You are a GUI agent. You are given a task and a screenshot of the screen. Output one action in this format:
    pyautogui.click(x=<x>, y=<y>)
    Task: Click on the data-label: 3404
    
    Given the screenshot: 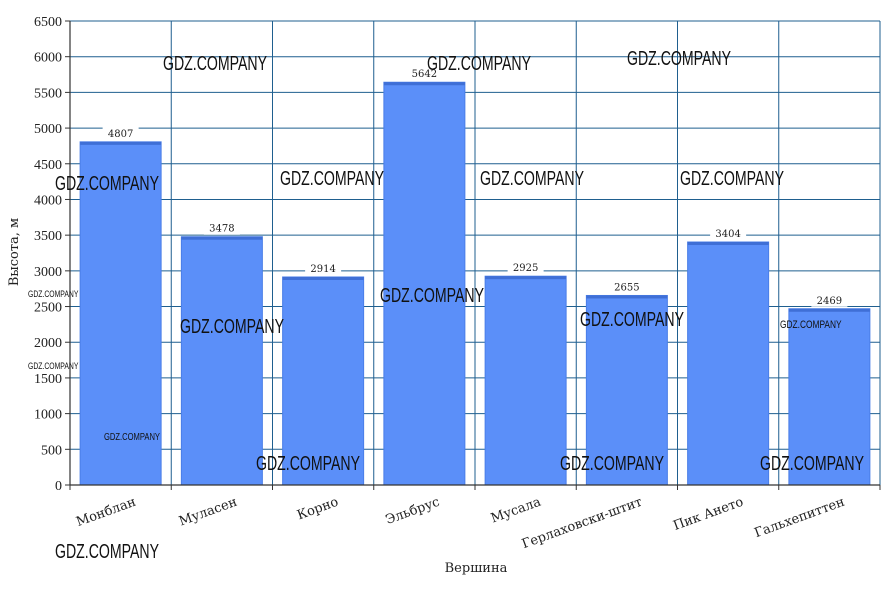 What is the action you would take?
    pyautogui.click(x=727, y=234)
    